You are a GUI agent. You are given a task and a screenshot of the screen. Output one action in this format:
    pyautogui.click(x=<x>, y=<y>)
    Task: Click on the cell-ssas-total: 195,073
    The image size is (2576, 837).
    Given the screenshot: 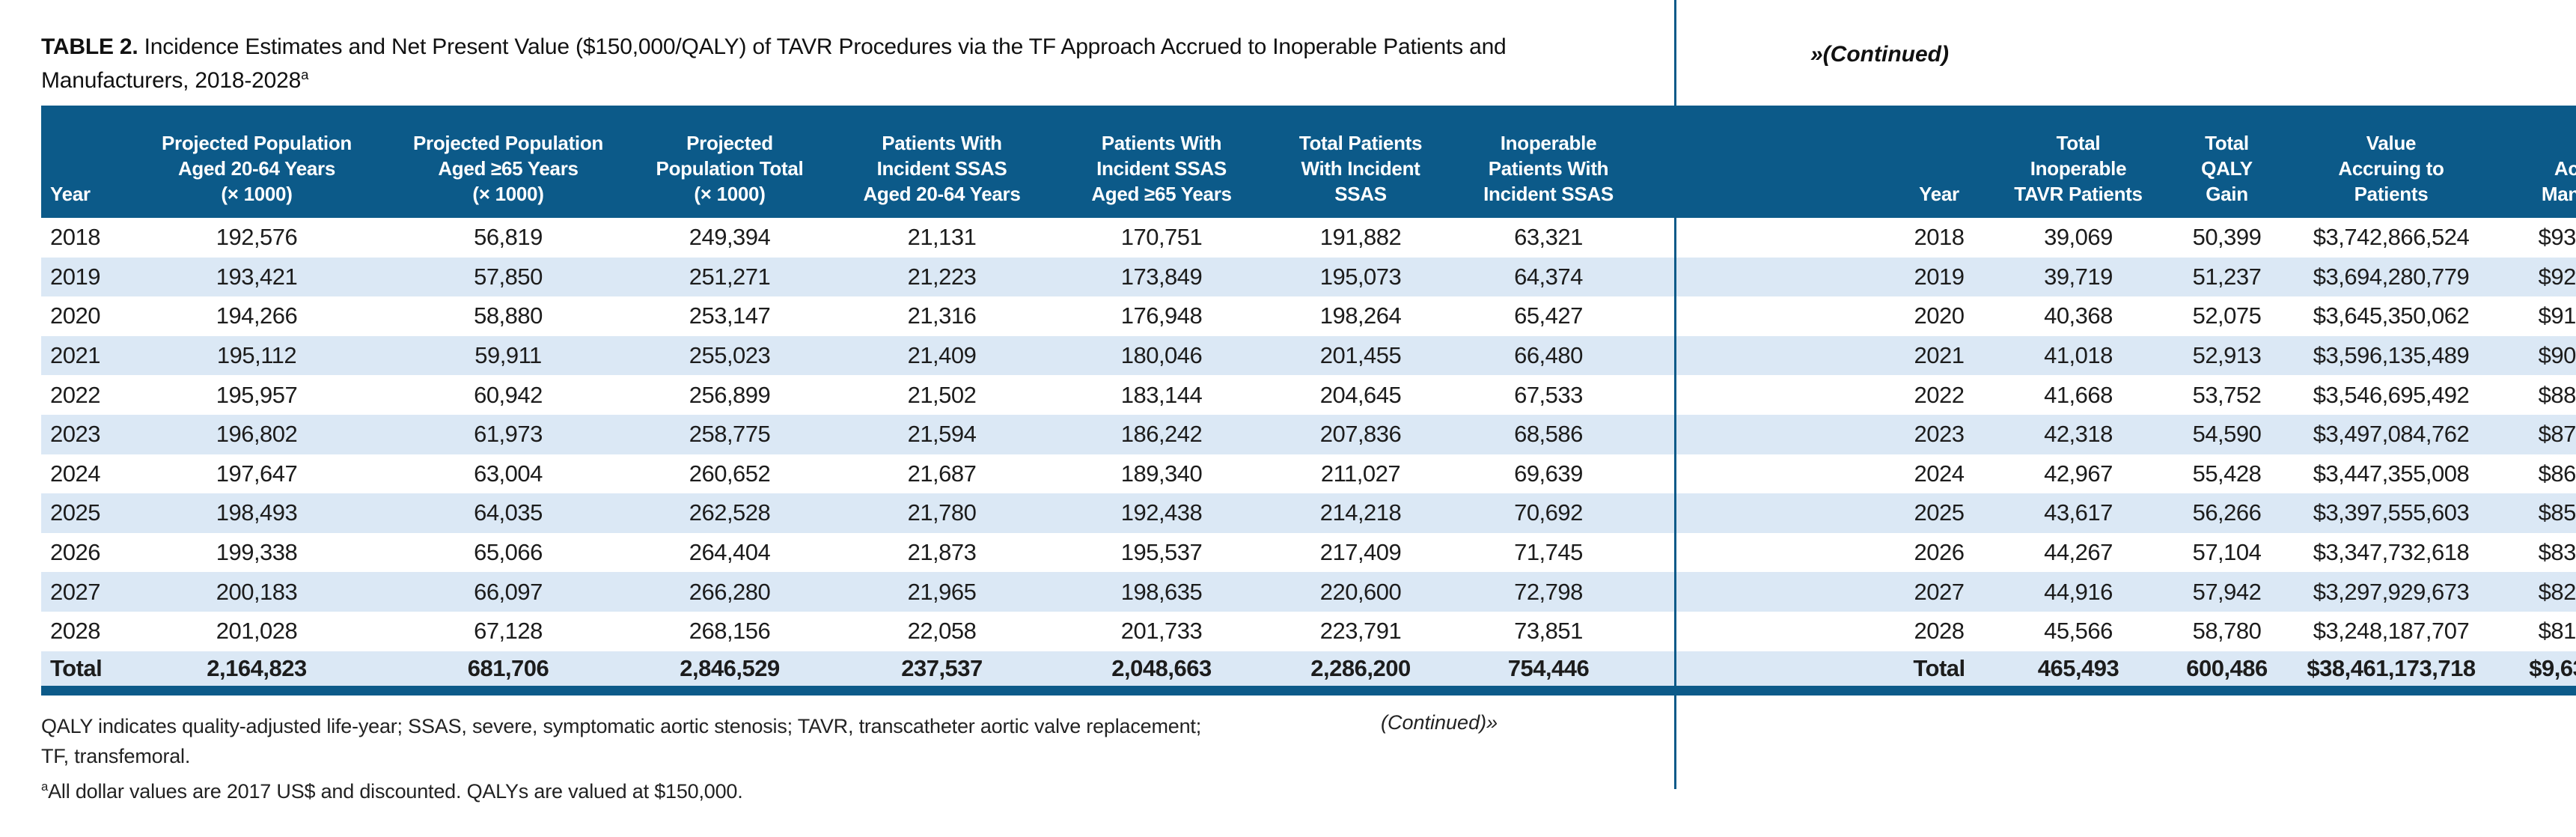 What is the action you would take?
    pyautogui.click(x=1360, y=276)
    